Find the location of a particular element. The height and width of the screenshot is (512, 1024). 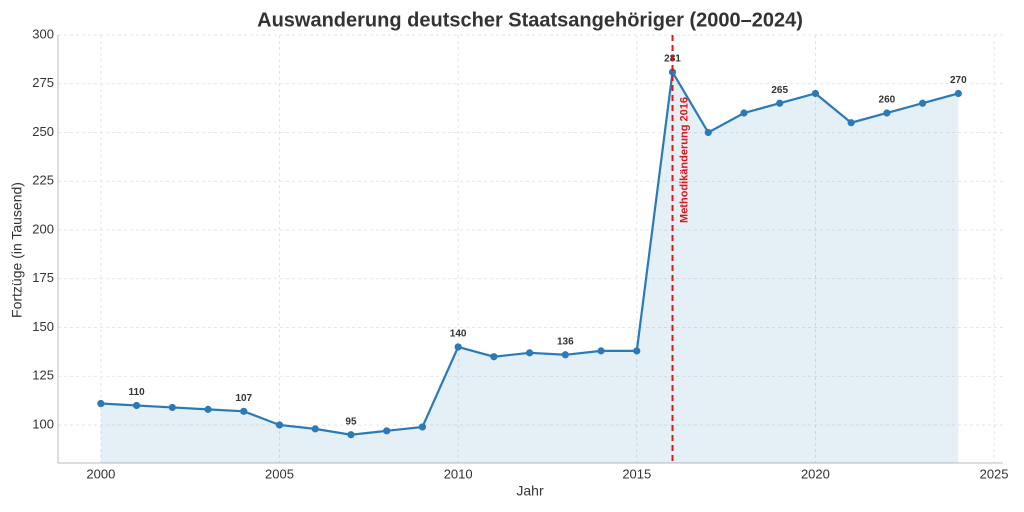

y-tick-label: 300 is located at coordinates (43, 33).